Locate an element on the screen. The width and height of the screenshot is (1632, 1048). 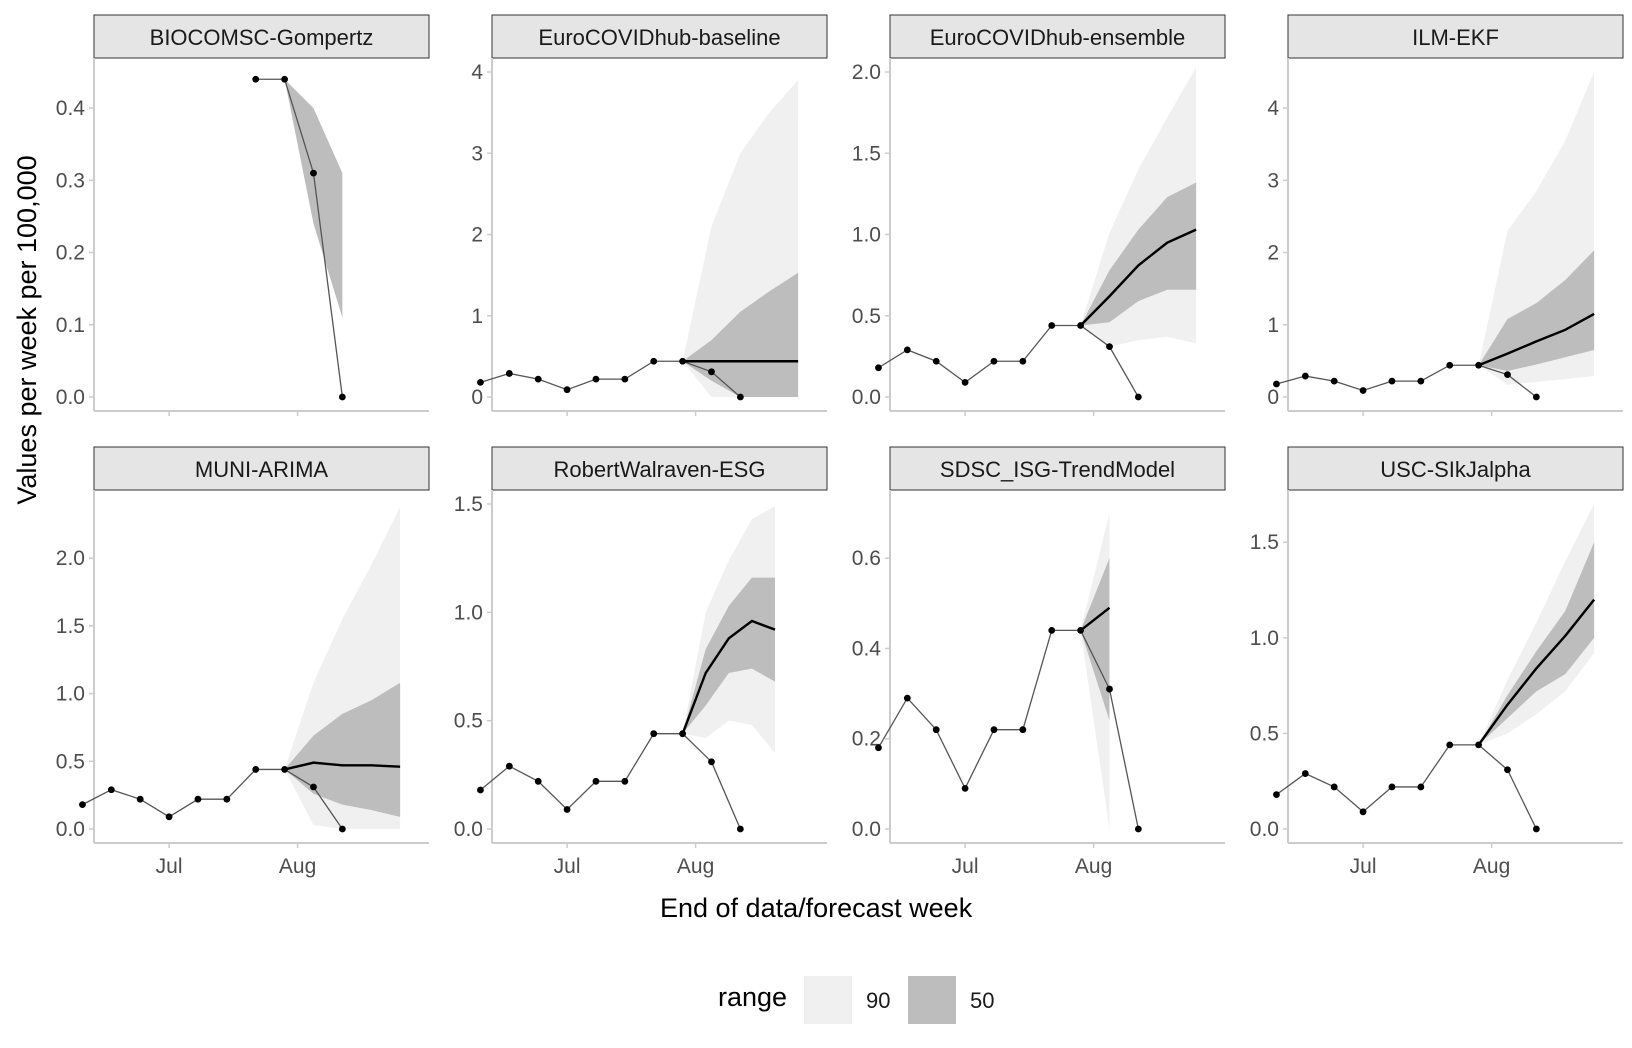
y-tick-label: 0.4 is located at coordinates (867, 648).